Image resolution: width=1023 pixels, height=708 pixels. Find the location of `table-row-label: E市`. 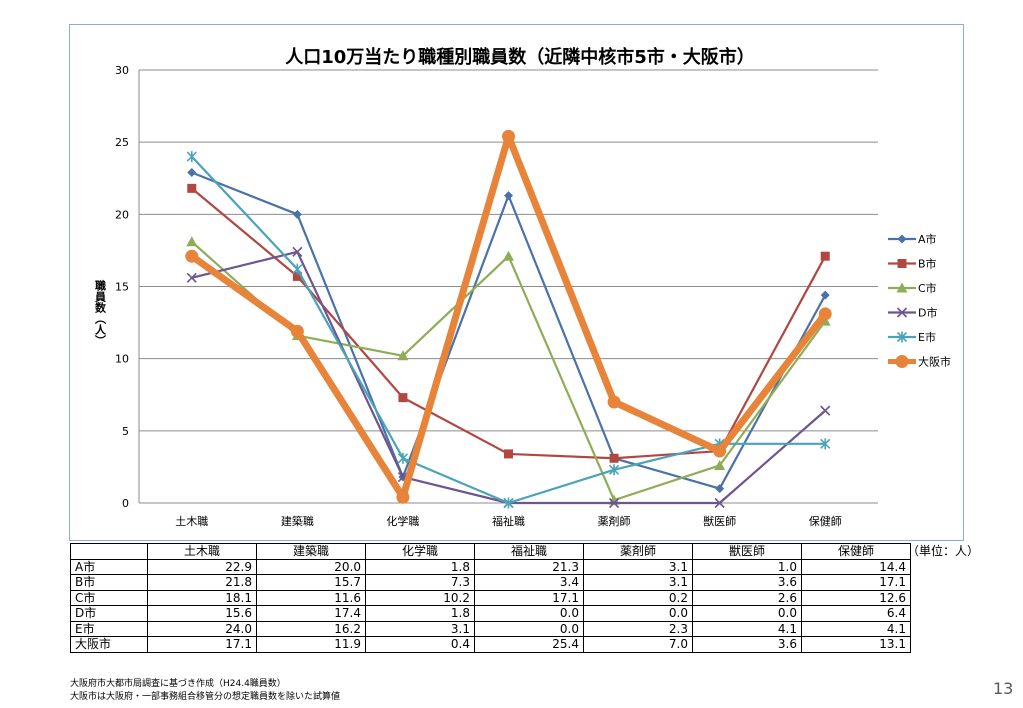

table-row-label: E市 is located at coordinates (109, 628).